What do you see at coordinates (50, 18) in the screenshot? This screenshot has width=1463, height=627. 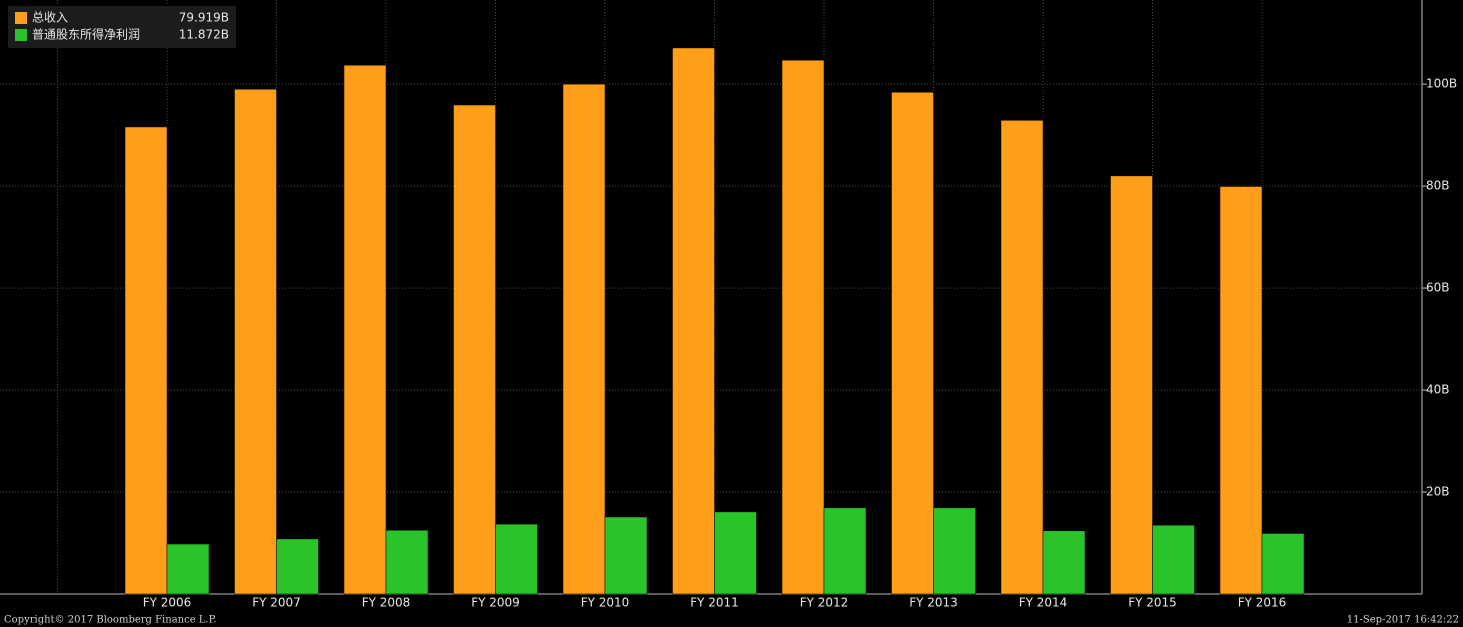 I see `legend-label: 总收入` at bounding box center [50, 18].